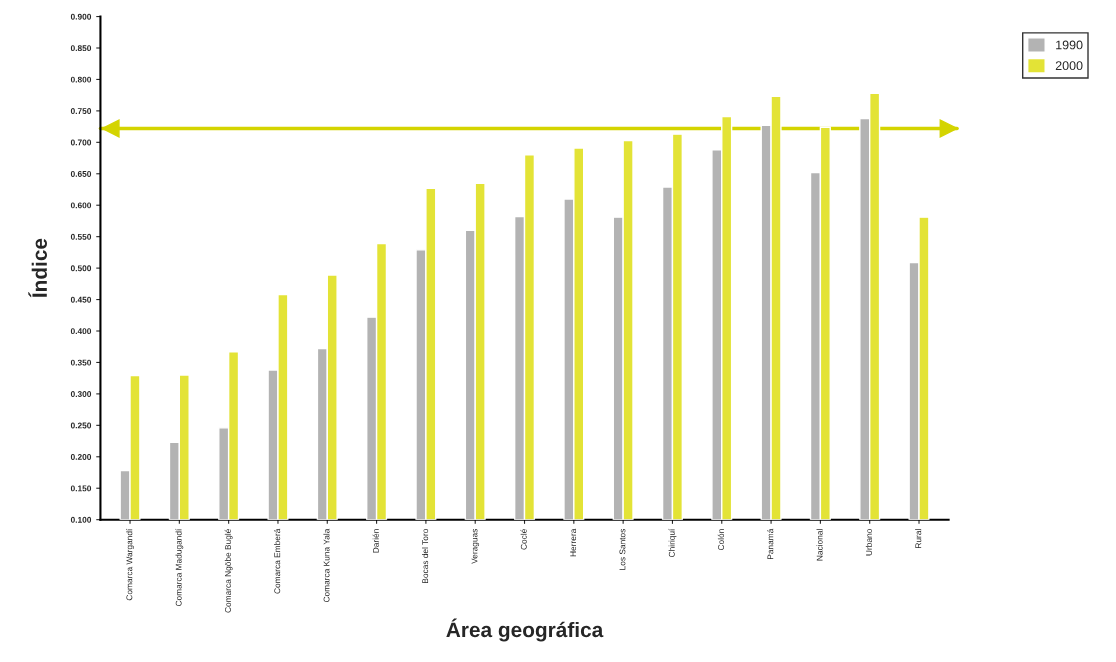 Image resolution: width=1116 pixels, height=662 pixels. Describe the element at coordinates (81, 268) in the screenshot. I see `y-tick-label: 0.500` at that location.